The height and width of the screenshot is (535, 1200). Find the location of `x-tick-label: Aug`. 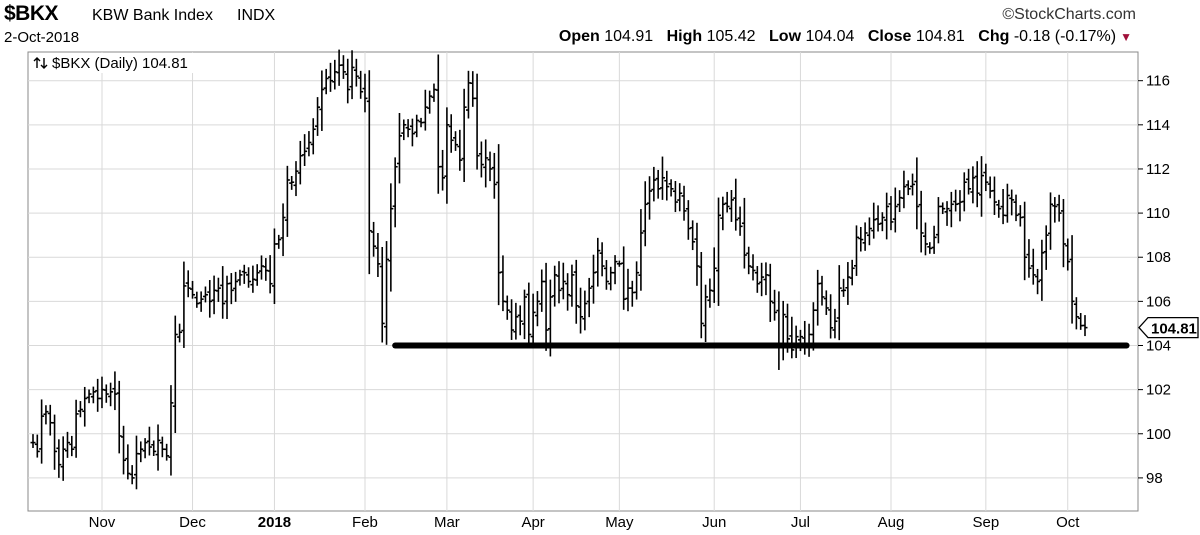

x-tick-label: Aug is located at coordinates (891, 522).